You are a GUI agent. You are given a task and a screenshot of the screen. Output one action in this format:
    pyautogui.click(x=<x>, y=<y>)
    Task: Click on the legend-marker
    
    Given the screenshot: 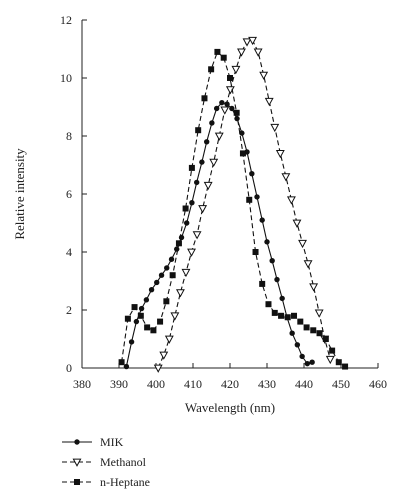 What is the action you would take?
    pyautogui.click(x=77, y=482)
    